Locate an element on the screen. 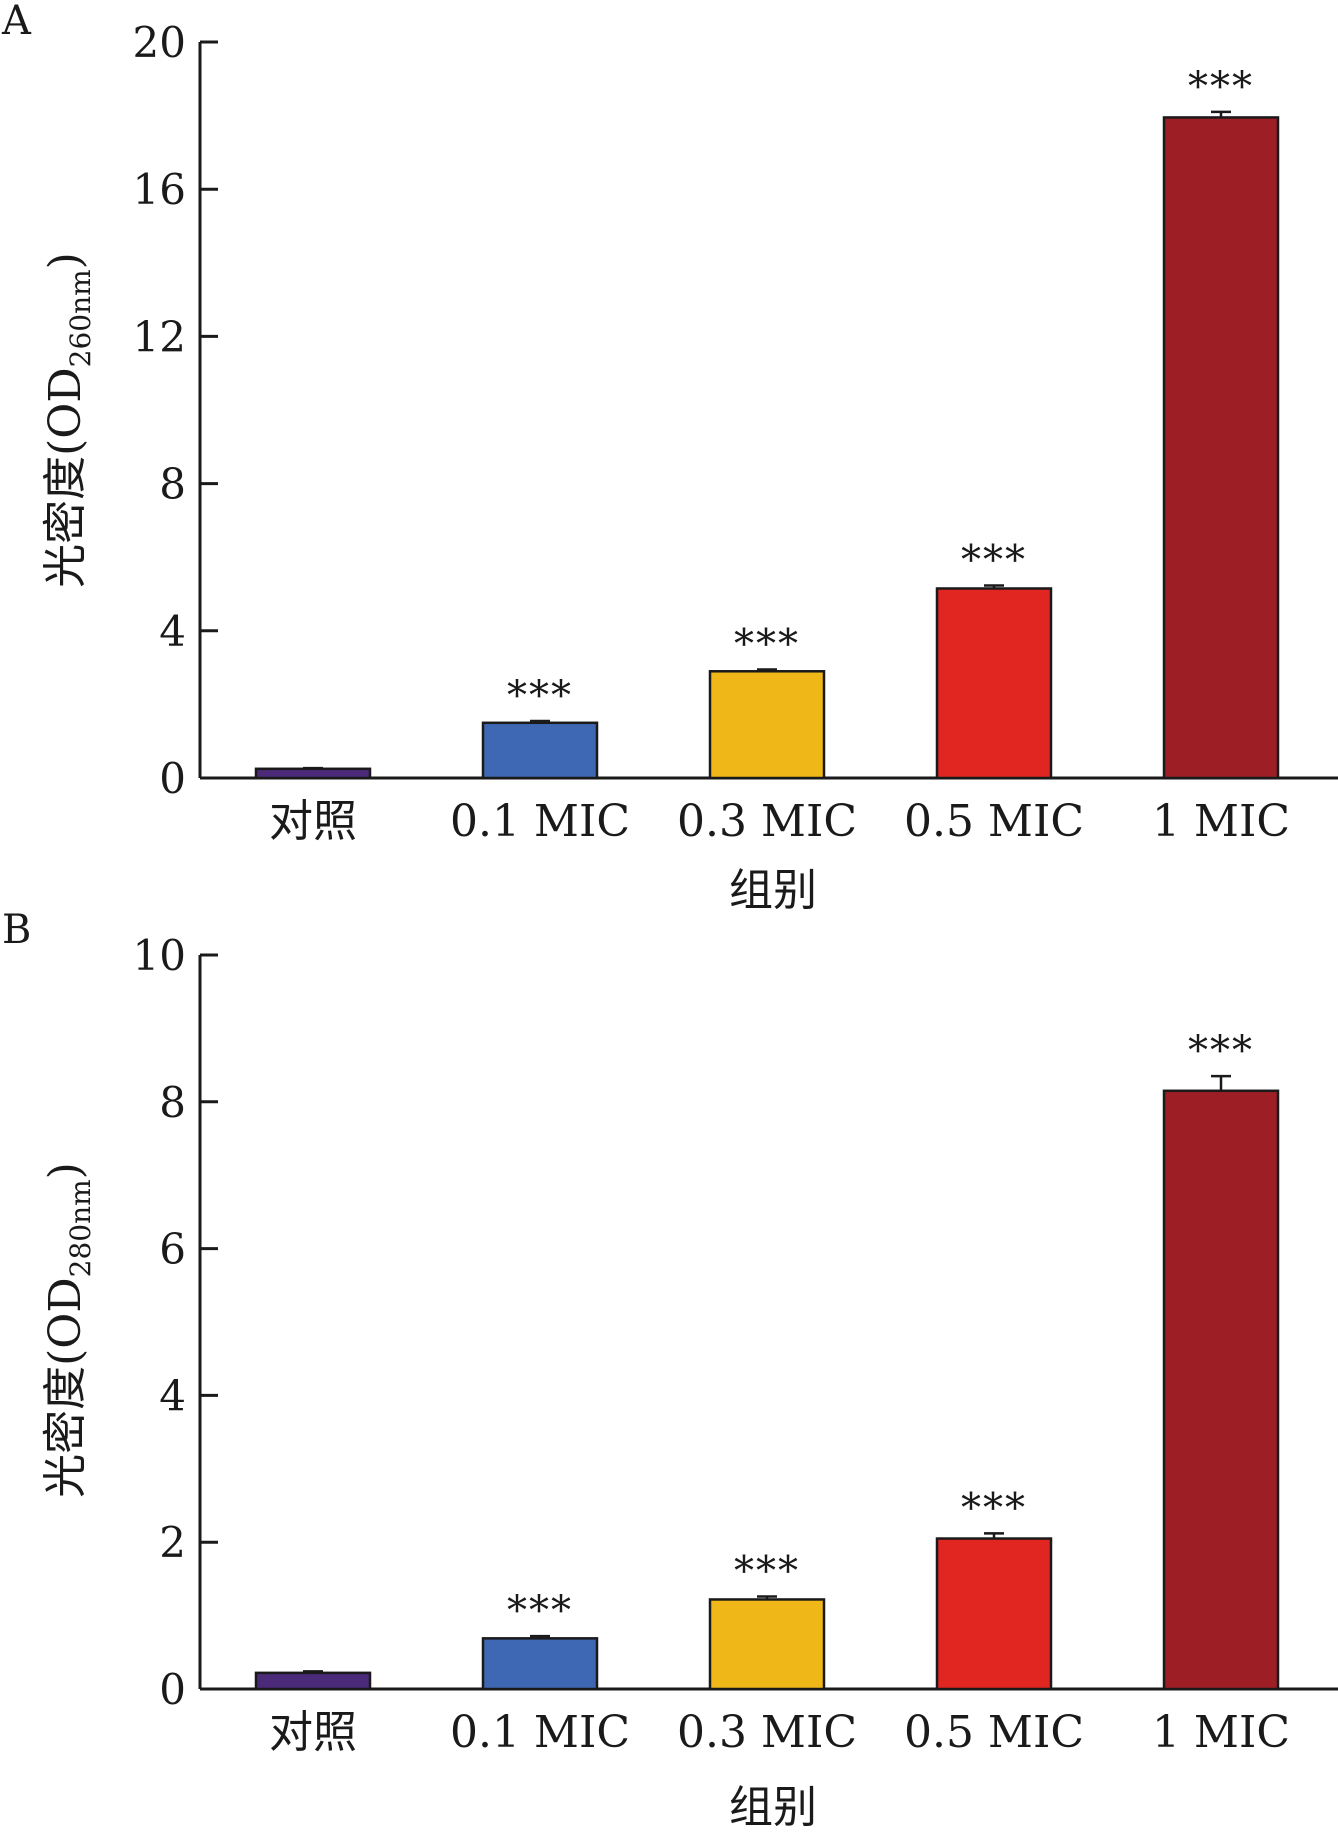 The height and width of the screenshot is (1832, 1338). y-tick-label: 10 is located at coordinates (159, 955).